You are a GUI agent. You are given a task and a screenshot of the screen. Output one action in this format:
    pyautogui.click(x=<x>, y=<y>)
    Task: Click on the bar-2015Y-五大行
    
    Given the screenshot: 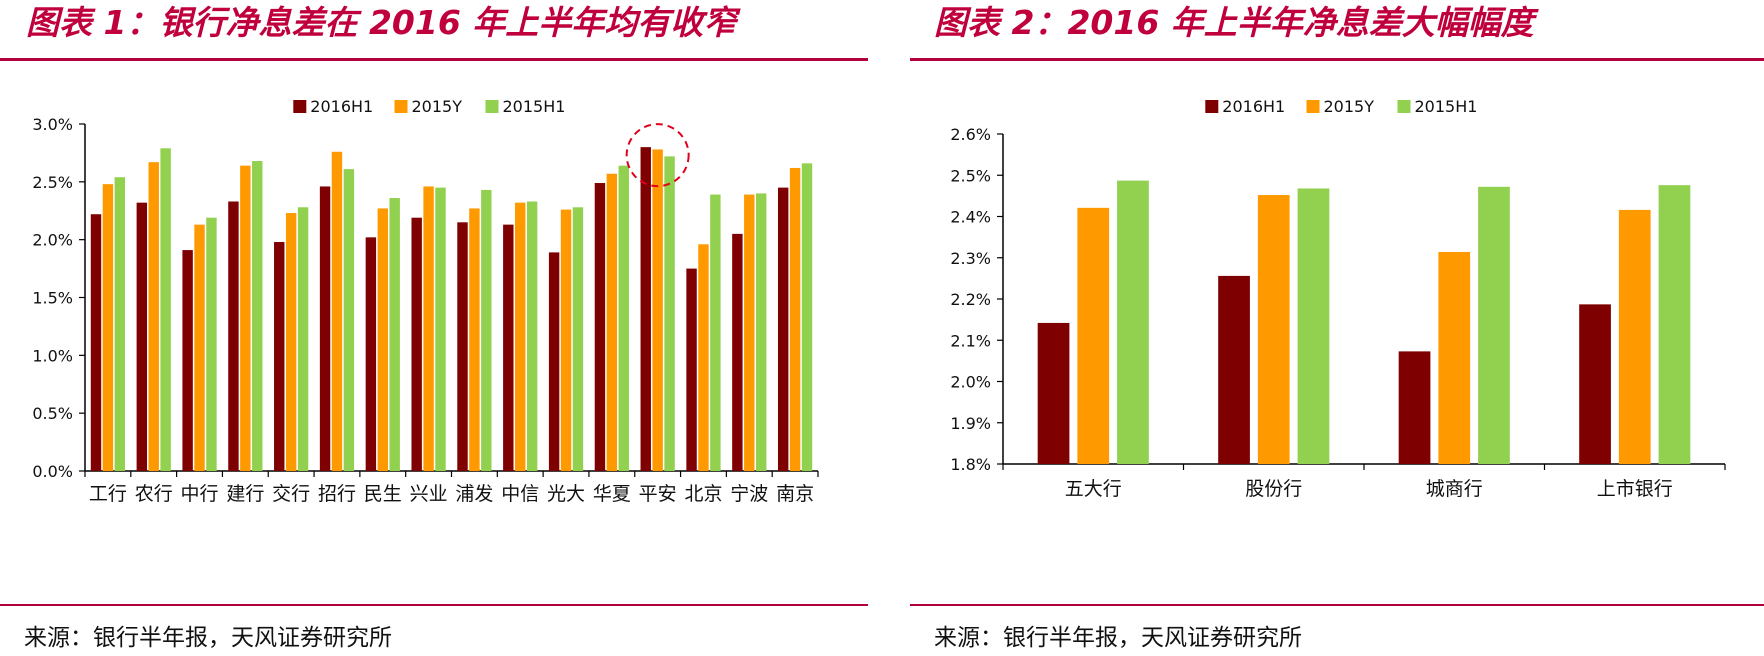 What is the action you would take?
    pyautogui.click(x=1093, y=335)
    